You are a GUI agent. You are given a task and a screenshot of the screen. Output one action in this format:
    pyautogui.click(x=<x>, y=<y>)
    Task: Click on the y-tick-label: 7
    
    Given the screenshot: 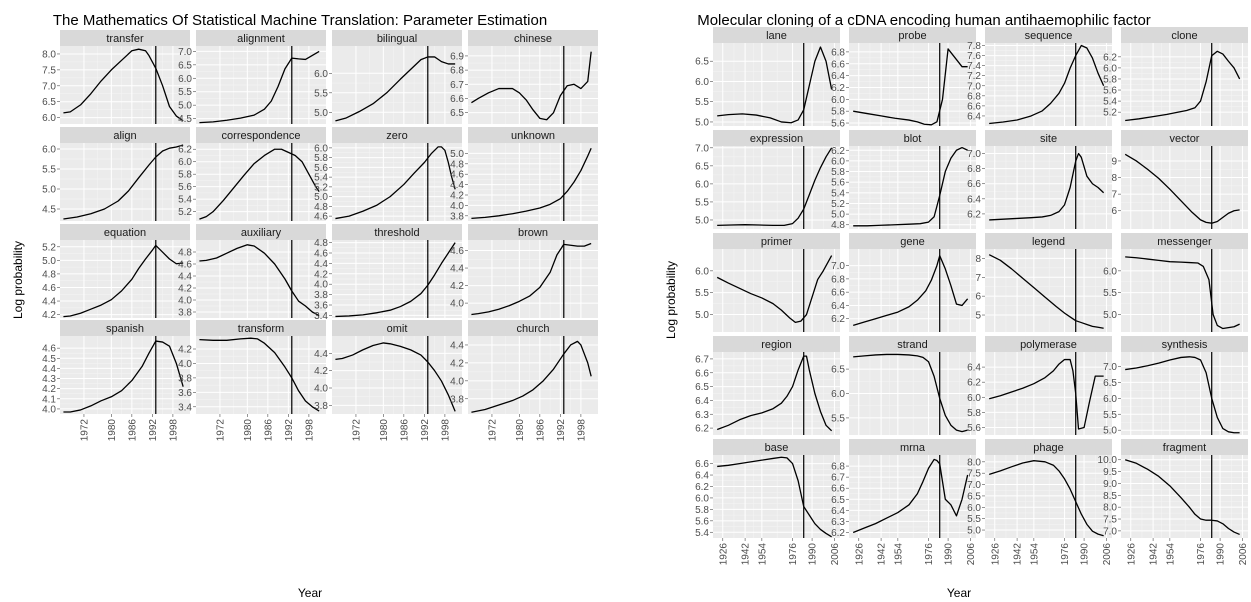 What is the action you would take?
    pyautogui.click(x=1114, y=195)
    